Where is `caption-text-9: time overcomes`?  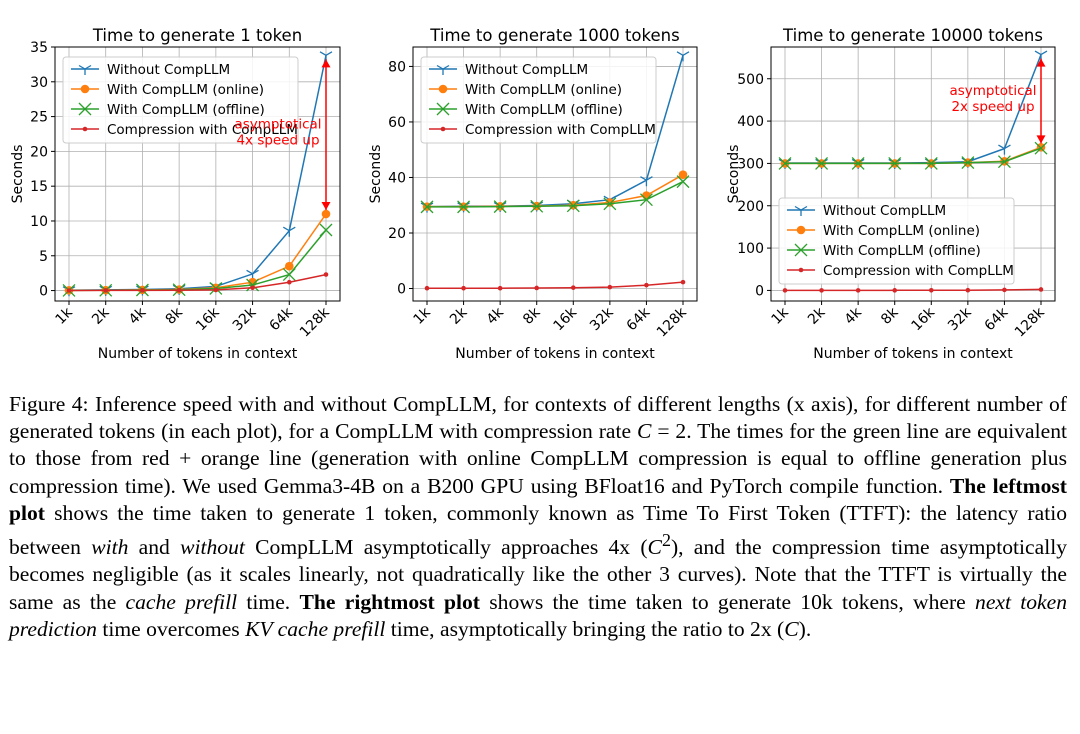
caption-text-9: time overcomes is located at coordinates (171, 628).